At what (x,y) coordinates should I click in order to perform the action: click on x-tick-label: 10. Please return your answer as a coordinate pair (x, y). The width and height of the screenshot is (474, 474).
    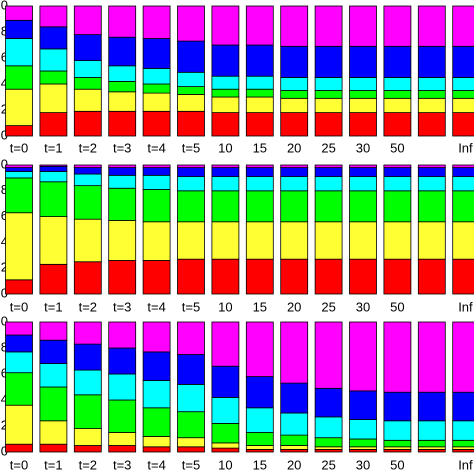
    Looking at the image, I should click on (225, 464).